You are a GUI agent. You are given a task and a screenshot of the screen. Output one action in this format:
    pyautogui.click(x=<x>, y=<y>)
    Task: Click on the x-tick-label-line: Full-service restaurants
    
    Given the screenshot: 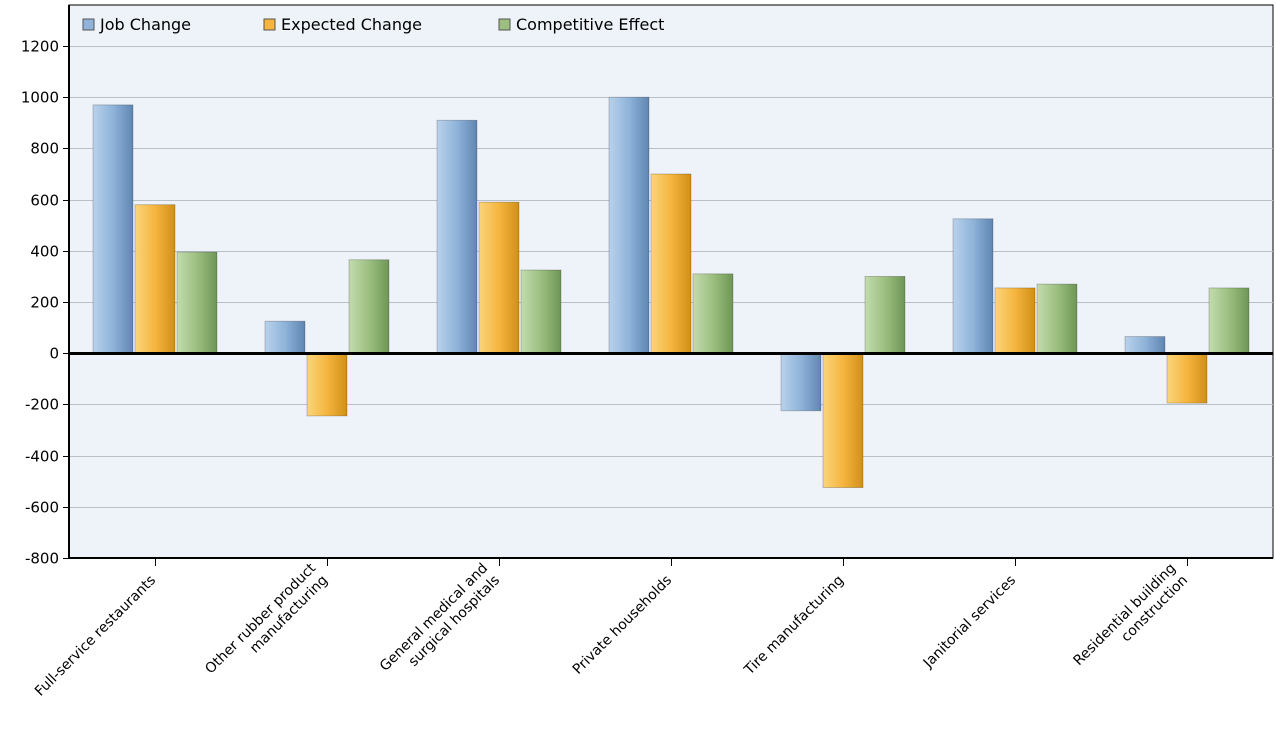 What is the action you would take?
    pyautogui.click(x=95, y=635)
    